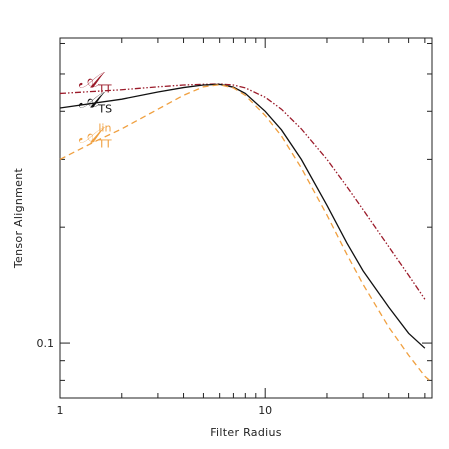 Image resolution: width=449 pixels, height=449 pixels. What do you see at coordinates (265, 410) in the screenshot?
I see `x-tick-label: 10` at bounding box center [265, 410].